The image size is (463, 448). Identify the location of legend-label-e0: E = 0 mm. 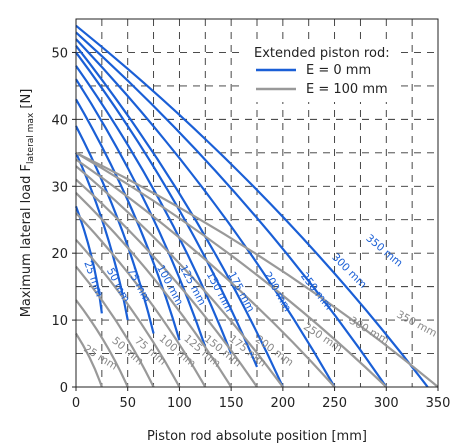
(338, 70).